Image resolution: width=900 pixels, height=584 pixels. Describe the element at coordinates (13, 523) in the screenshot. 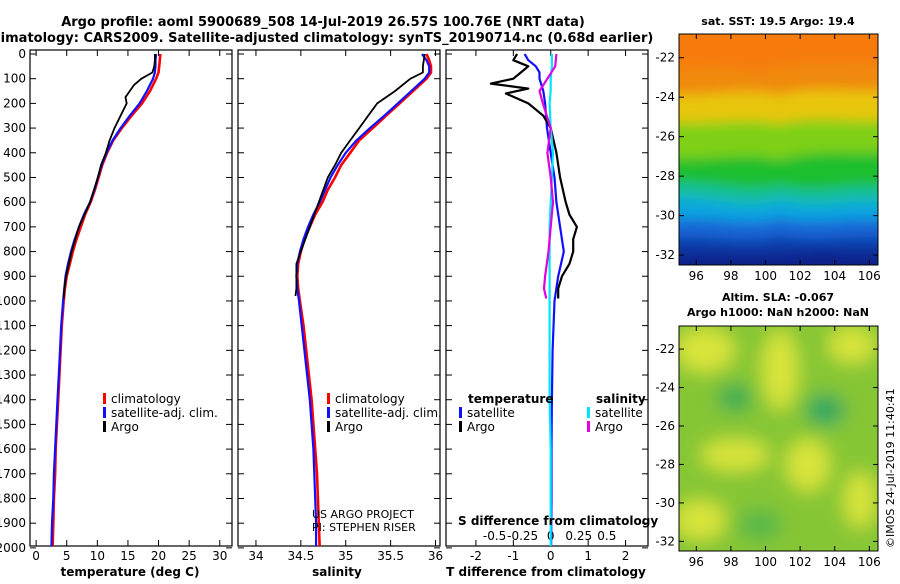

I see `depth-tick-label: 1900` at that location.